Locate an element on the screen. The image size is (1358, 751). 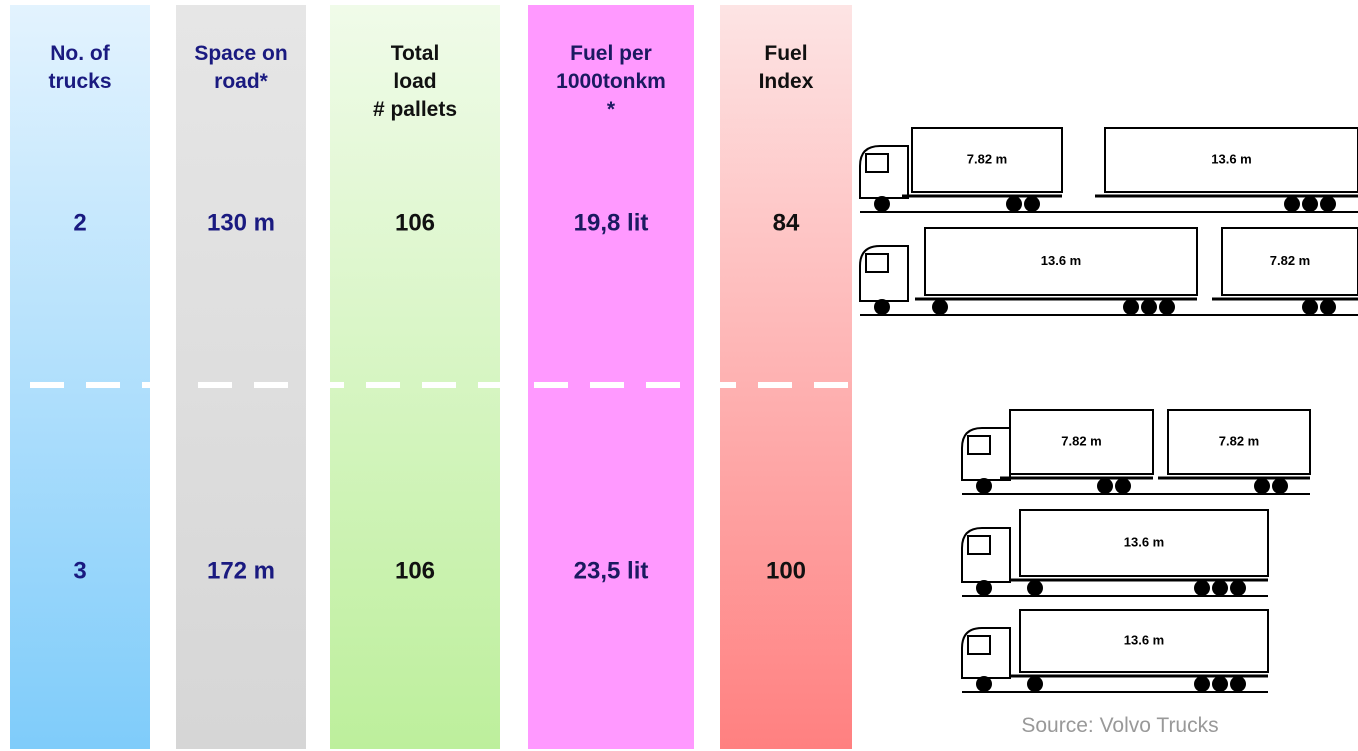
cell-value: 19,8 lit is located at coordinates (611, 222).